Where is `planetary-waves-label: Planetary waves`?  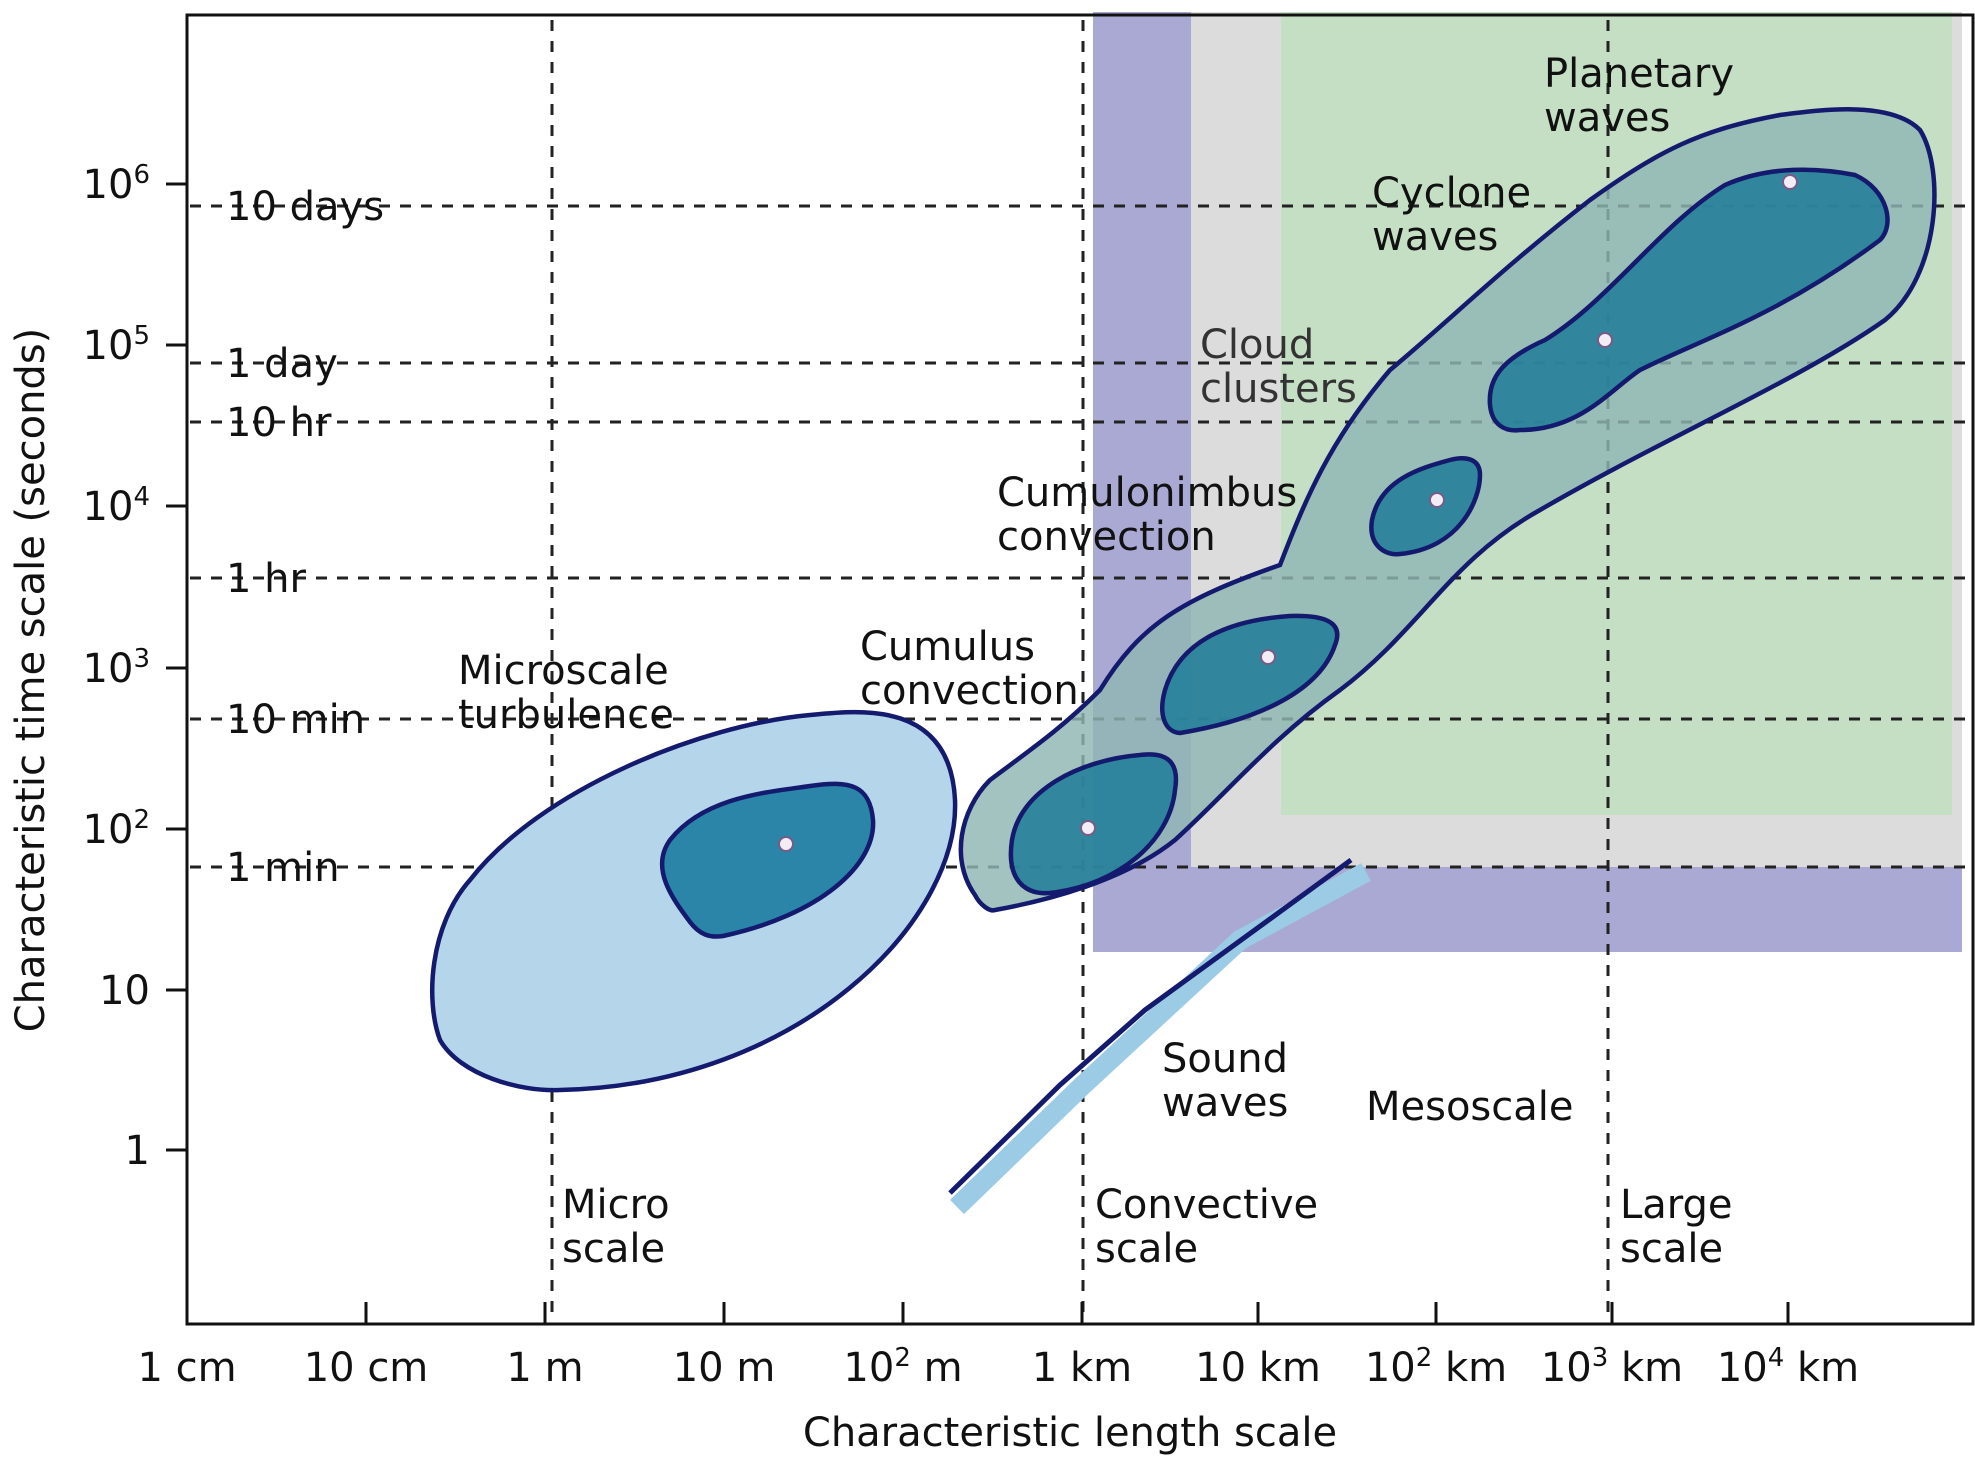
planetary-waves-label: Planetary waves is located at coordinates (1639, 96).